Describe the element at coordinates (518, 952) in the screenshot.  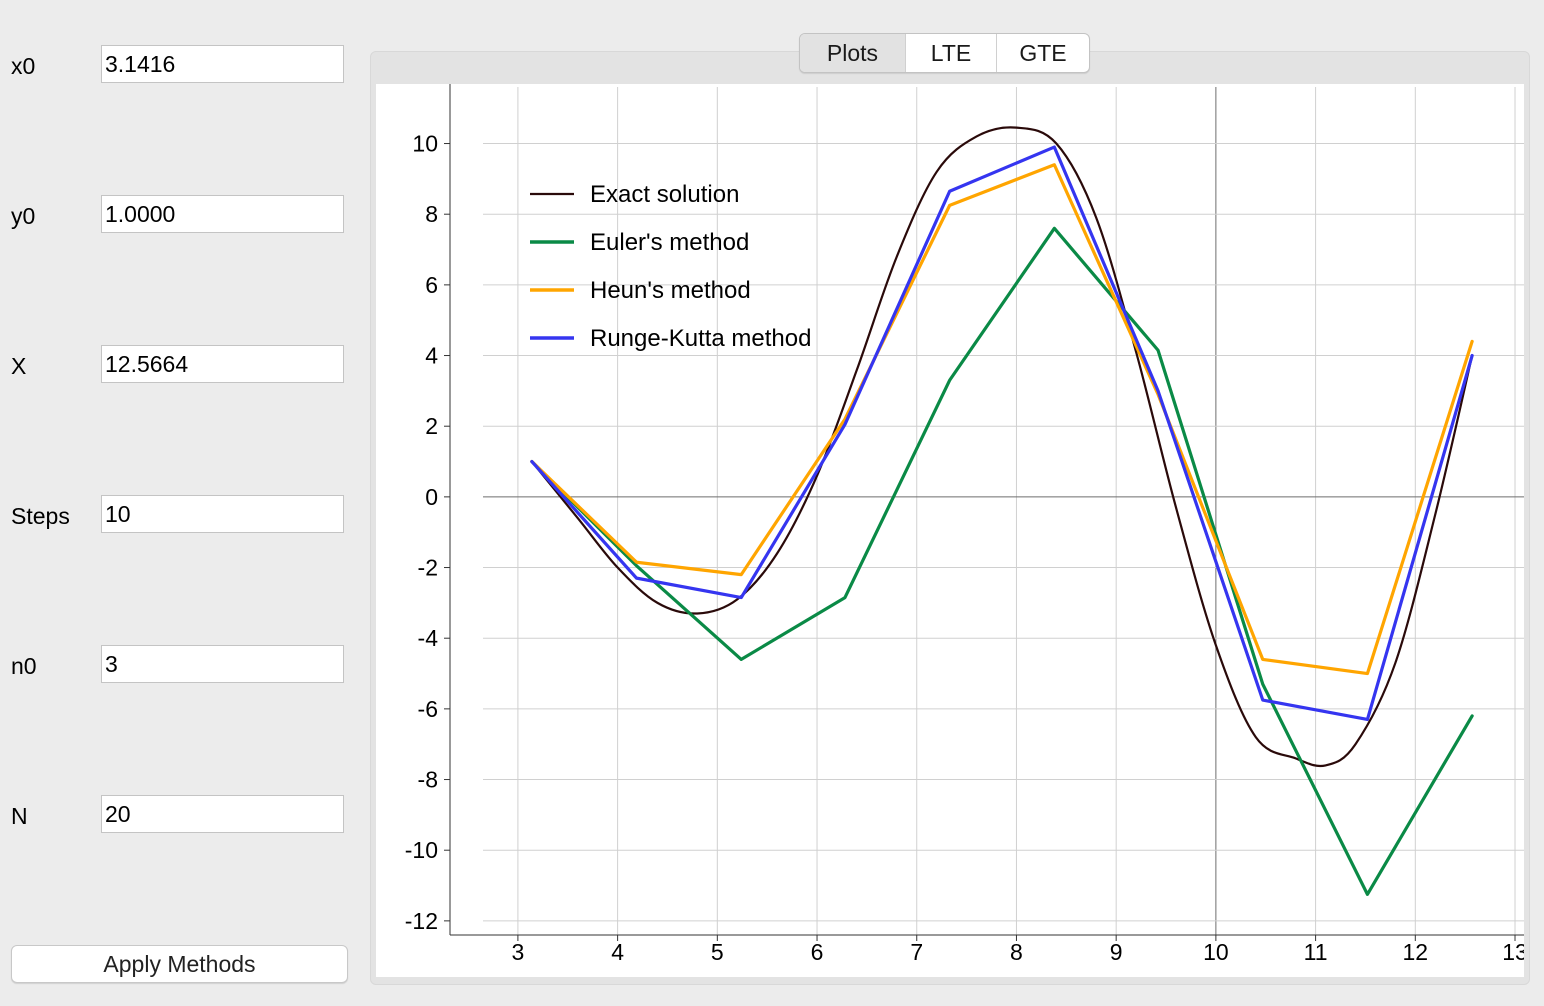
I see `x-tick-label: 3` at that location.